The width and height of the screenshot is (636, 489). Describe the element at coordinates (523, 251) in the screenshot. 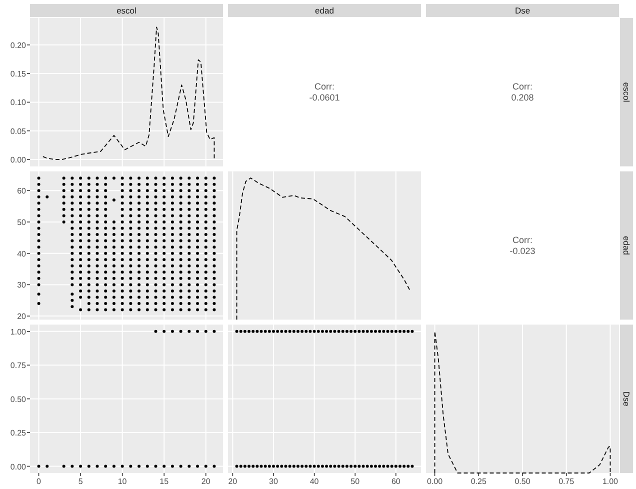

I see `text: -0.023` at that location.